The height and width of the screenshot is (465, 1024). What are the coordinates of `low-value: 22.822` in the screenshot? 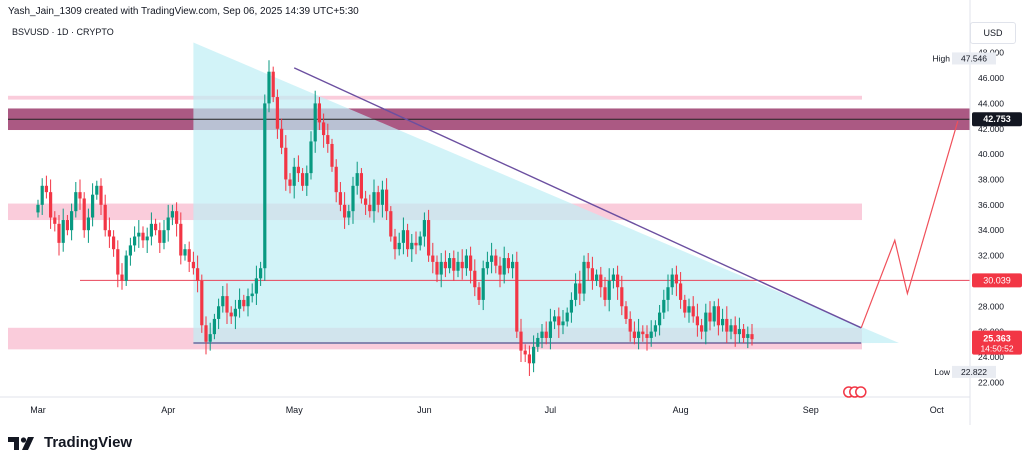 It's located at (974, 372).